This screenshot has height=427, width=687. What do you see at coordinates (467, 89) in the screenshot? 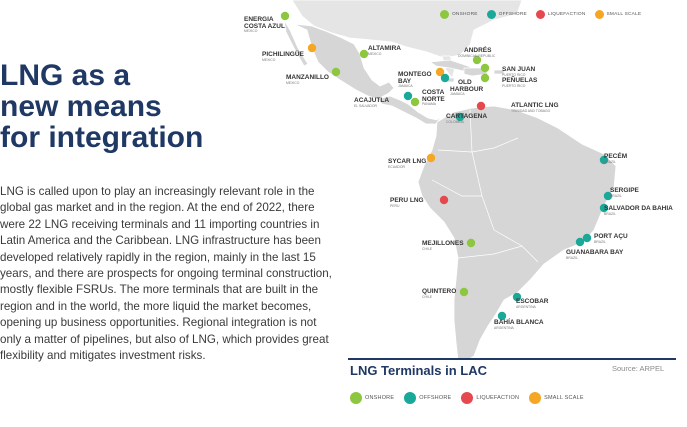
I see `terminal-label: HARBOUR` at bounding box center [467, 89].